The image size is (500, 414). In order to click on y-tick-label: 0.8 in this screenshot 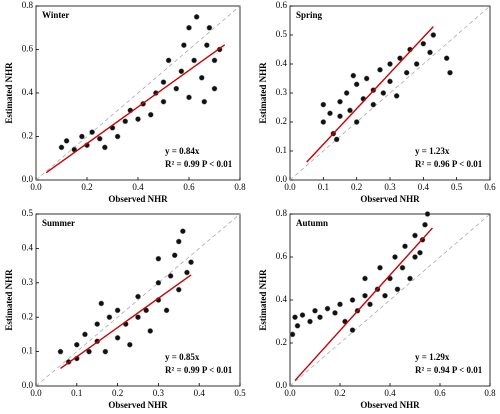, I will do `click(282, 213)`.